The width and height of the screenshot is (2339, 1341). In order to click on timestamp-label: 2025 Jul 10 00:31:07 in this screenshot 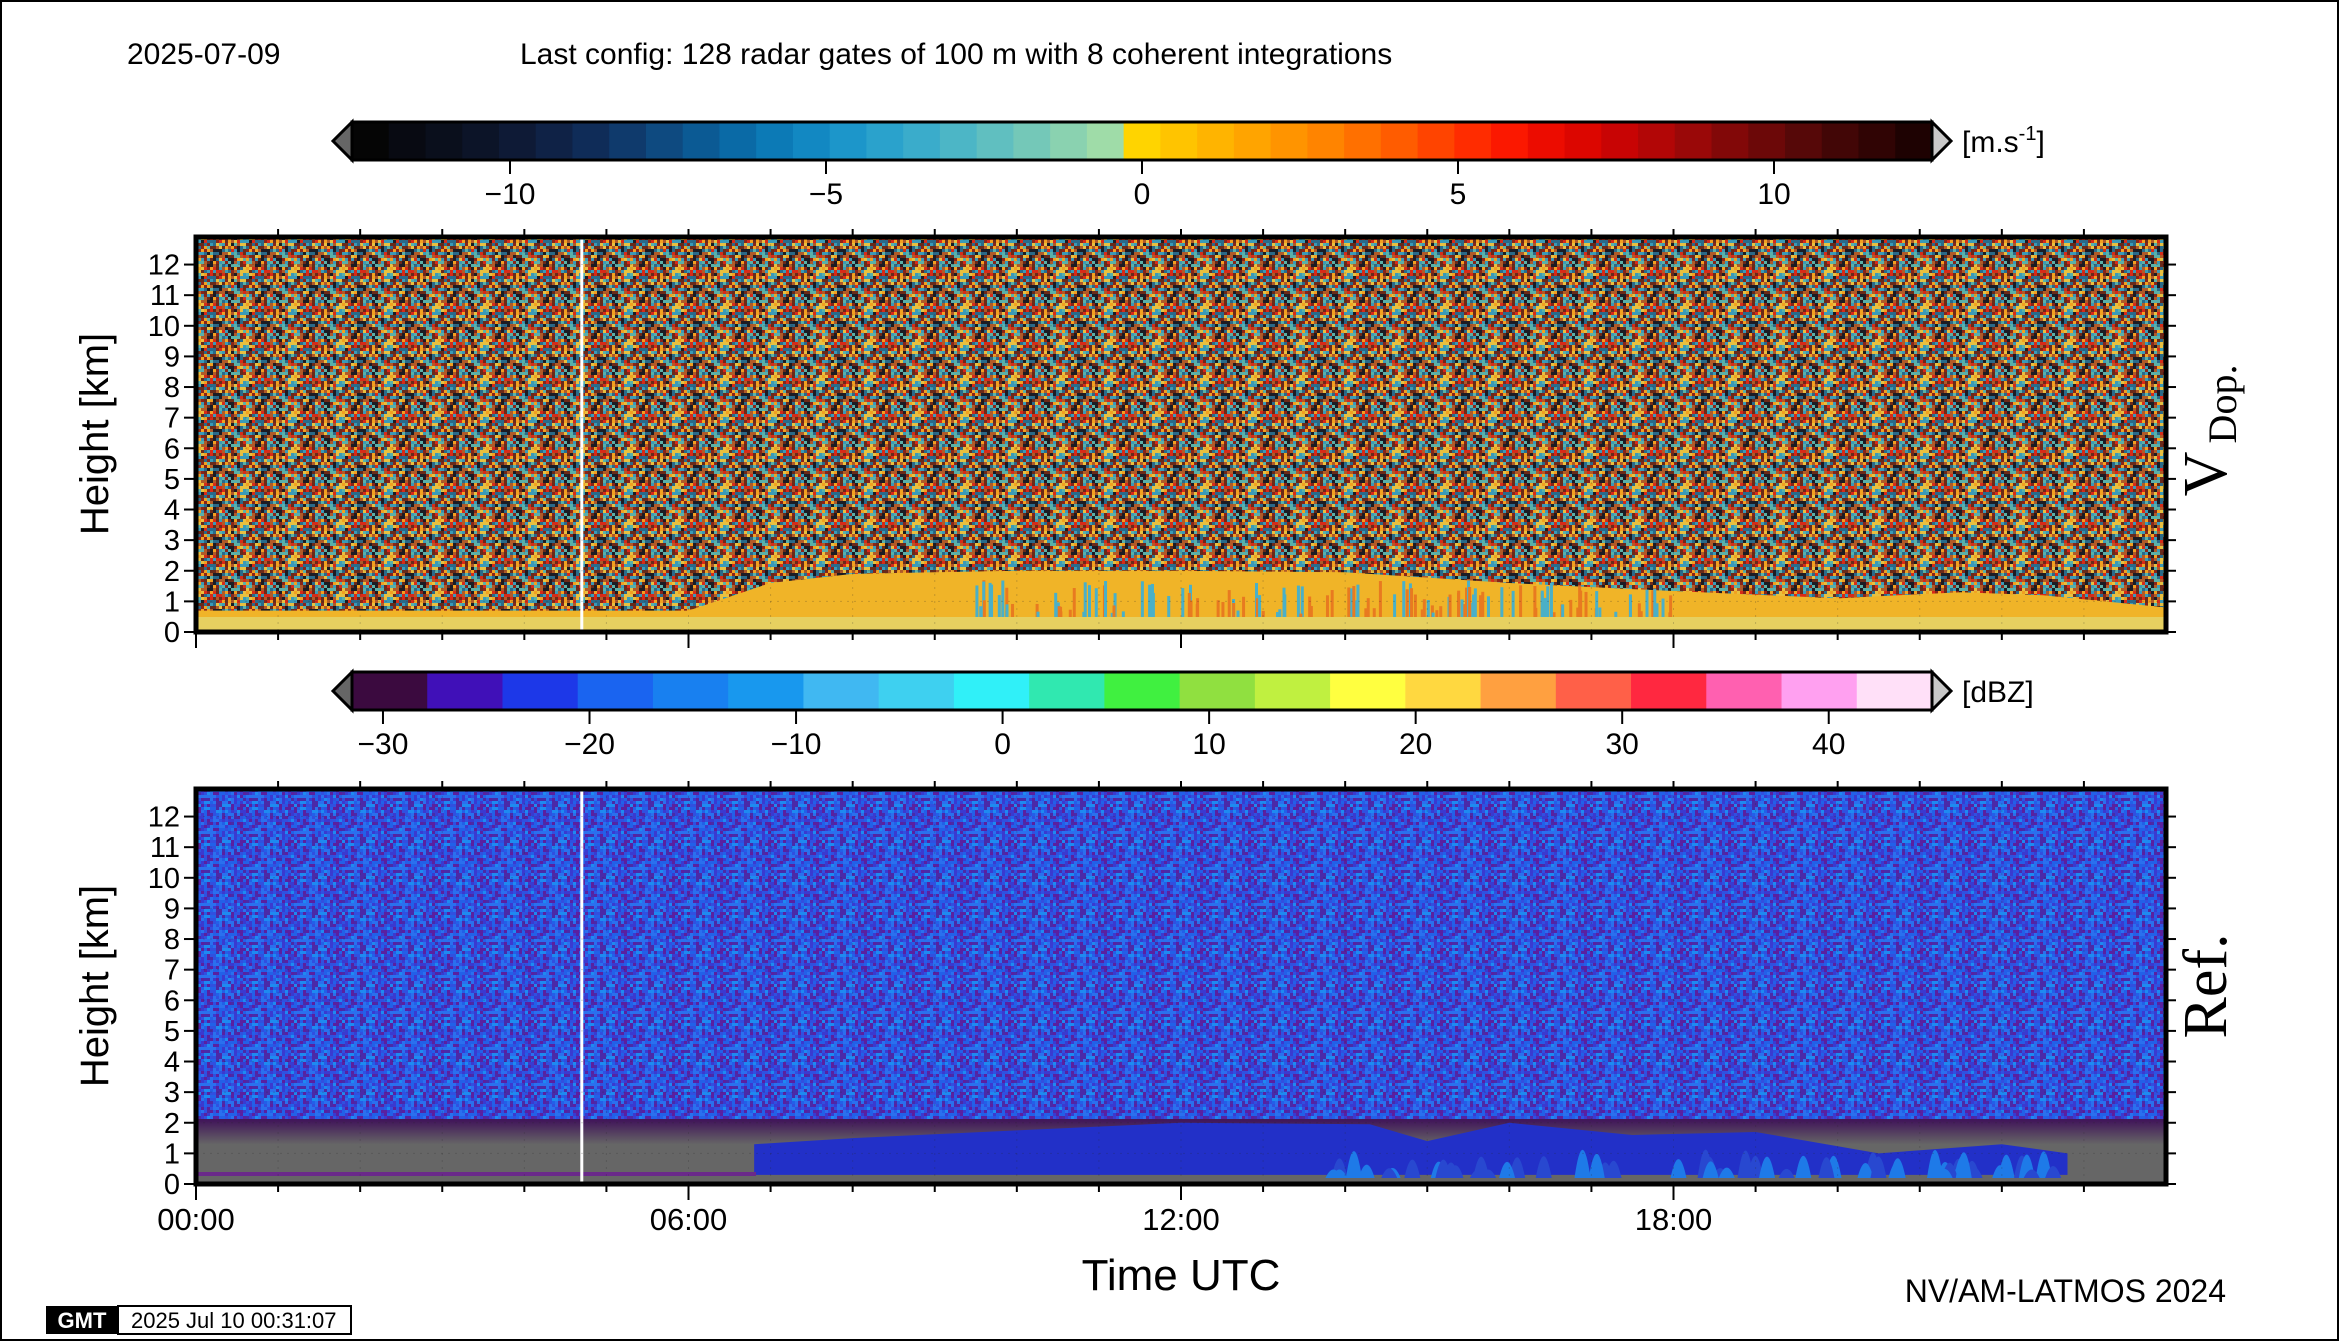, I will do `click(234, 1320)`.